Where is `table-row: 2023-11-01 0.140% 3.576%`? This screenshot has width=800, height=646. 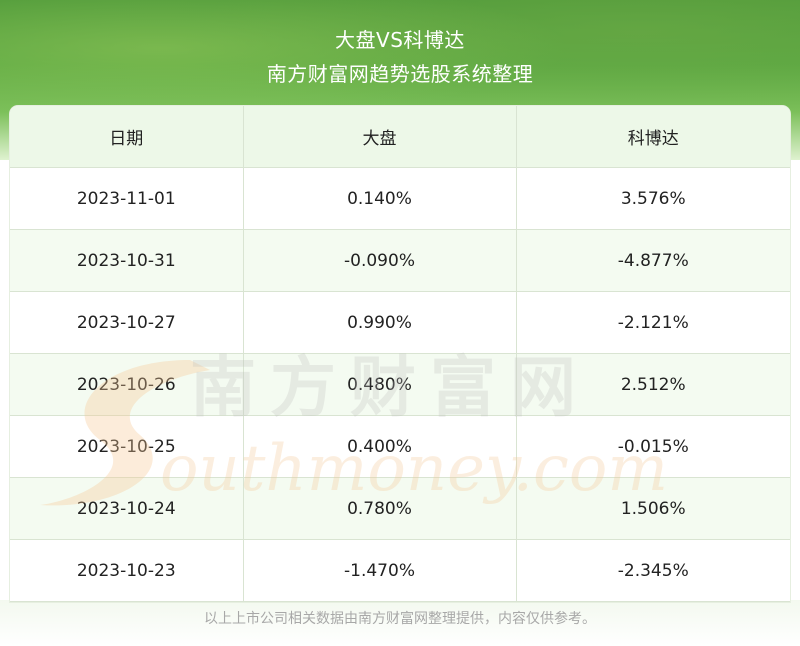
table-row: 2023-11-01 0.140% 3.576% is located at coordinates (400, 198).